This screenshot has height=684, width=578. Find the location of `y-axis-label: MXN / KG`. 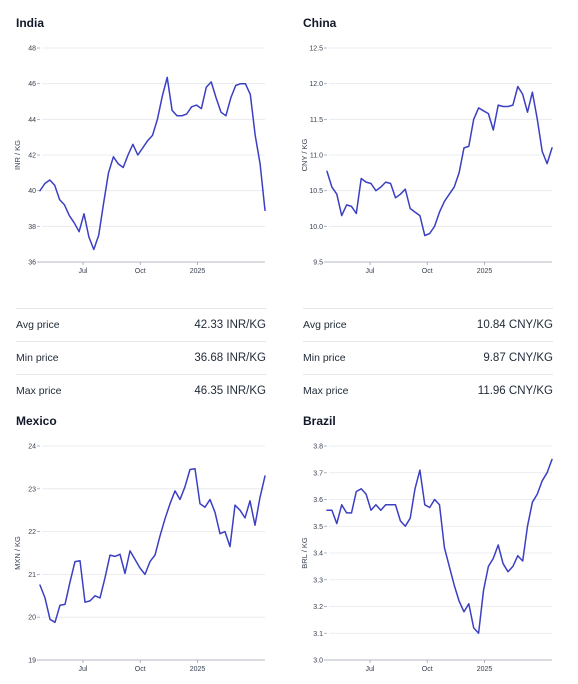

y-axis-label: MXN / KG is located at coordinates (17, 553).